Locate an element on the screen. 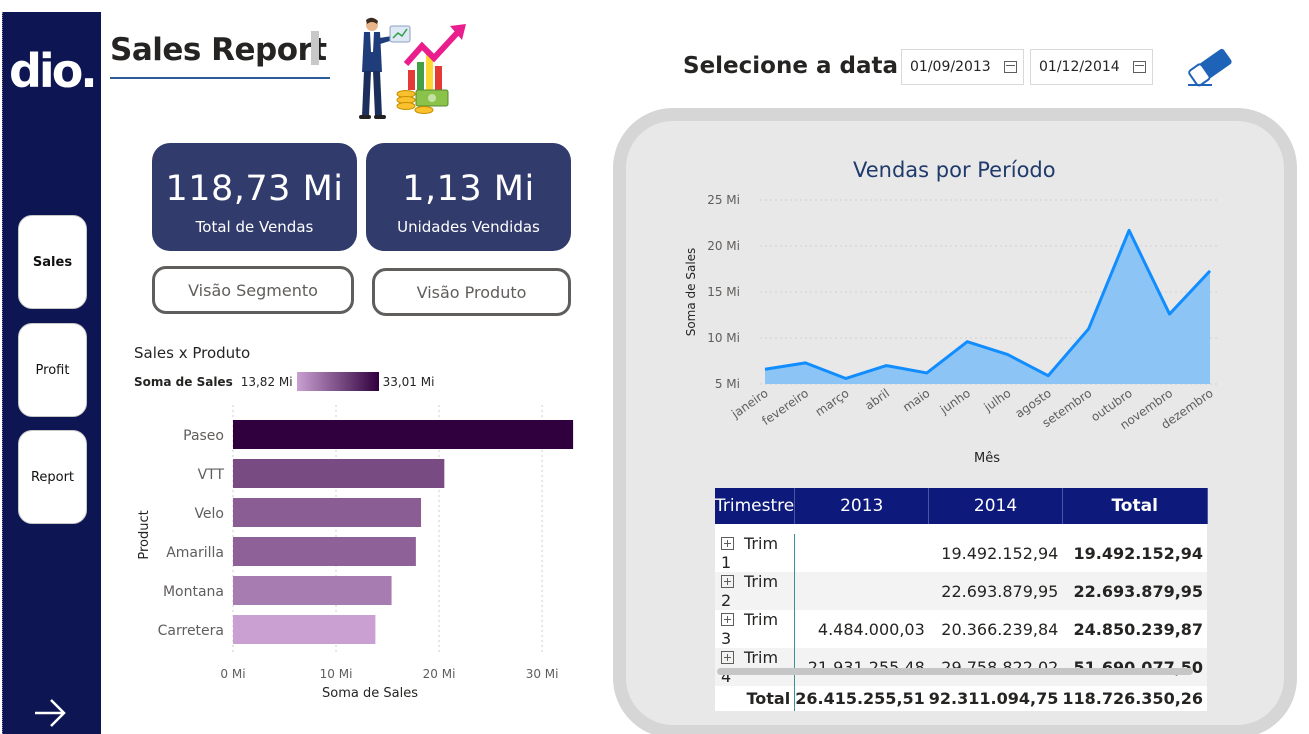  legend-gradient is located at coordinates (337, 381).